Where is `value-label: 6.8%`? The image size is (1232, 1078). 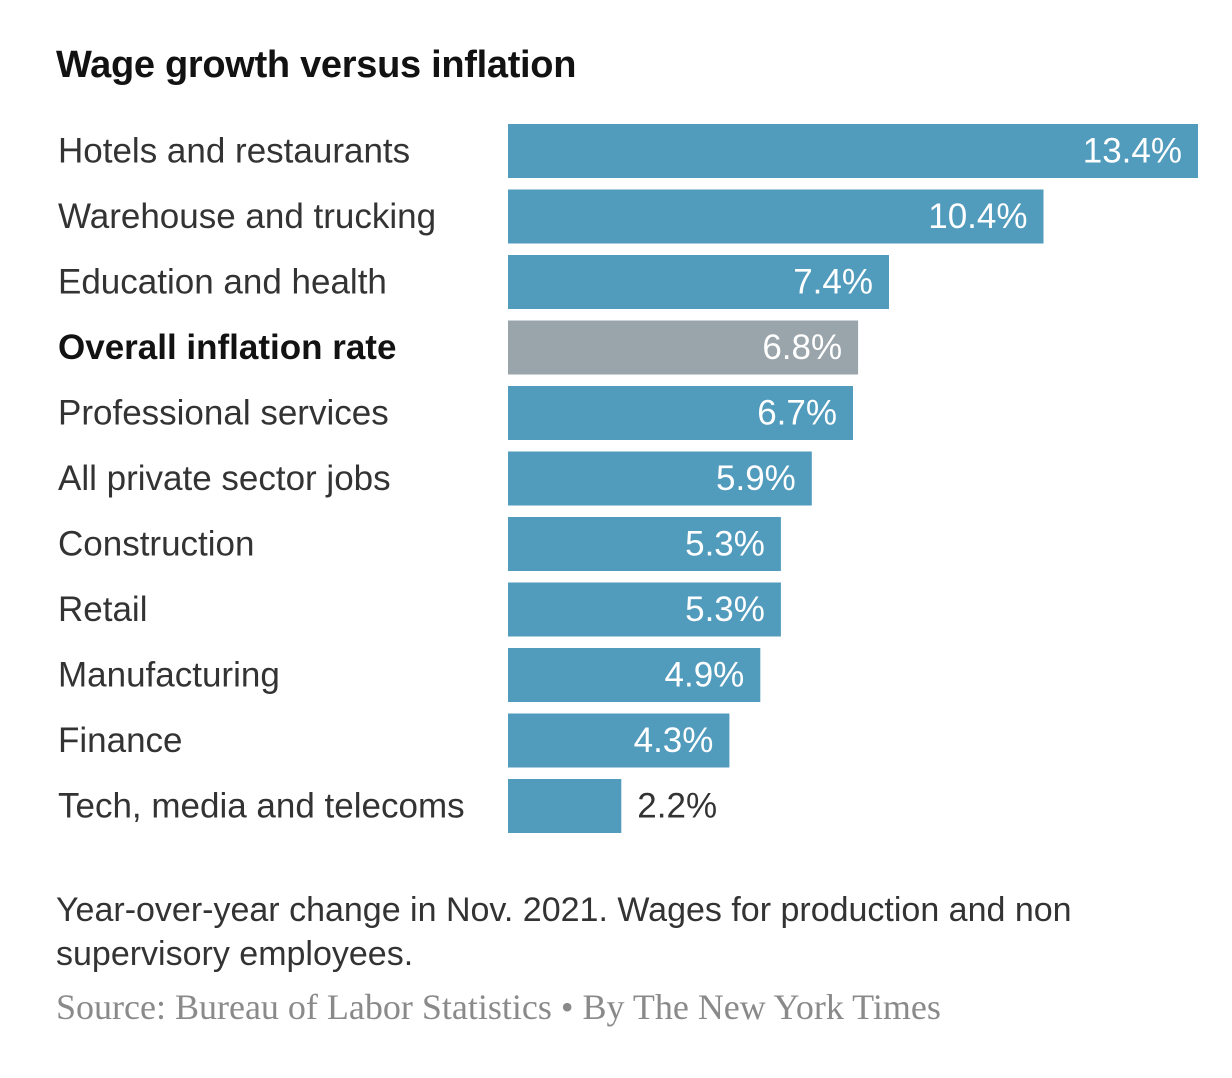 value-label: 6.8% is located at coordinates (802, 347).